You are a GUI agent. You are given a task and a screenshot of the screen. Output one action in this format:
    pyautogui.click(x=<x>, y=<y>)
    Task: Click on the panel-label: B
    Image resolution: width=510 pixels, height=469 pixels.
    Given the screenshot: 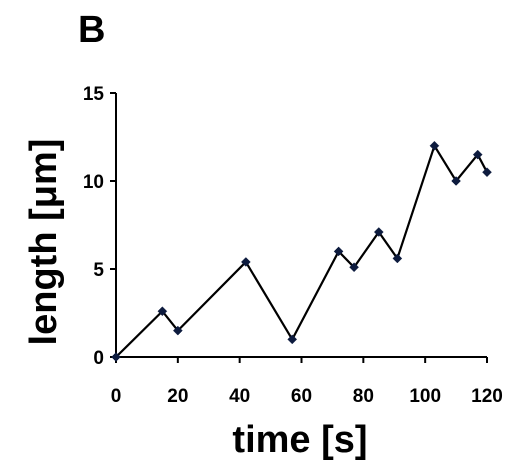 What is the action you would take?
    pyautogui.click(x=91, y=30)
    